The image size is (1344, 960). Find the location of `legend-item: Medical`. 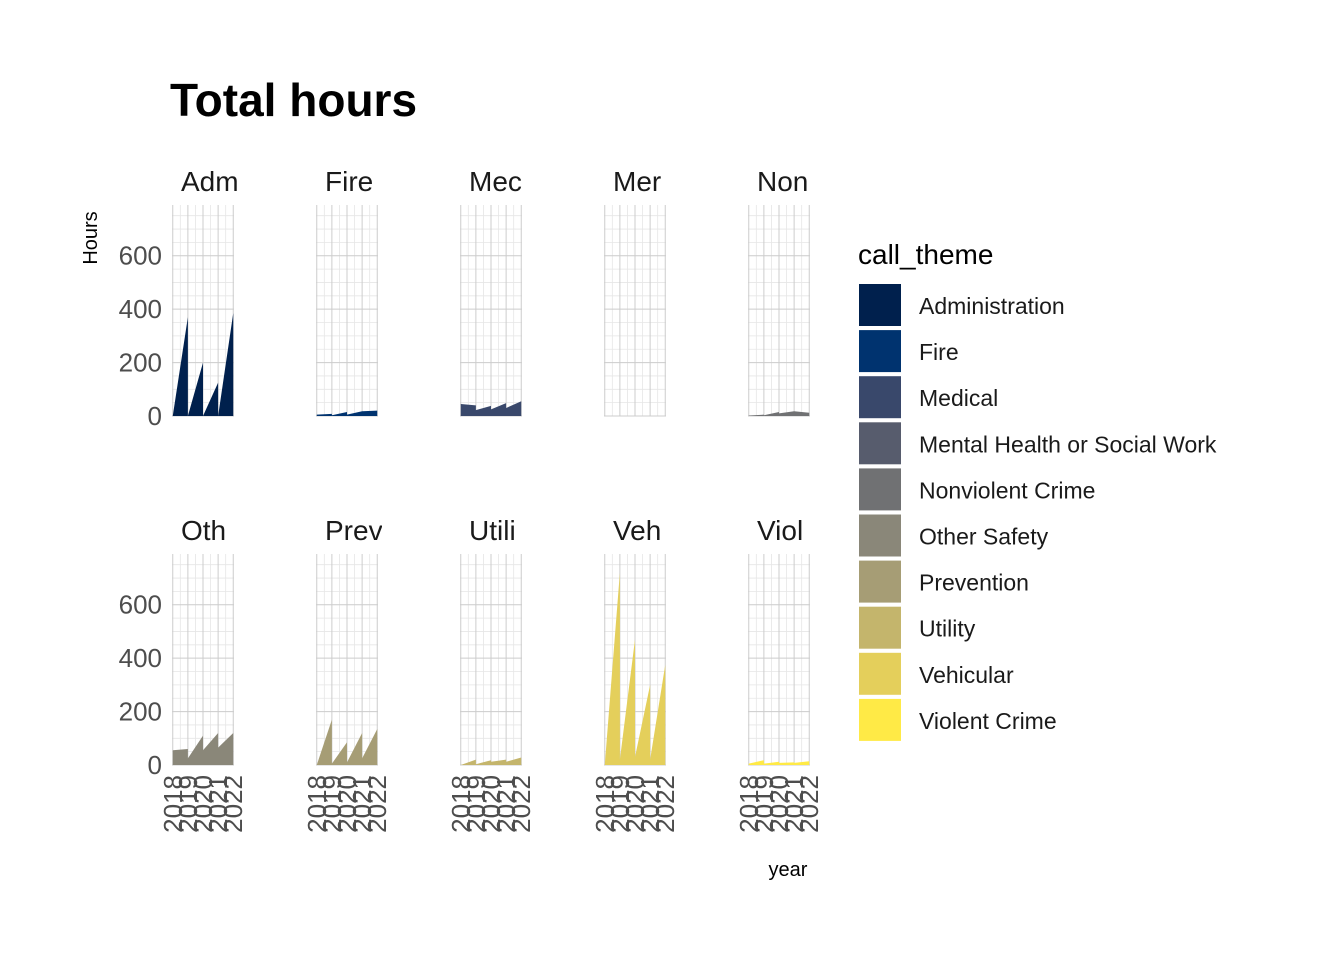

legend-item: Medical is located at coordinates (928, 397).